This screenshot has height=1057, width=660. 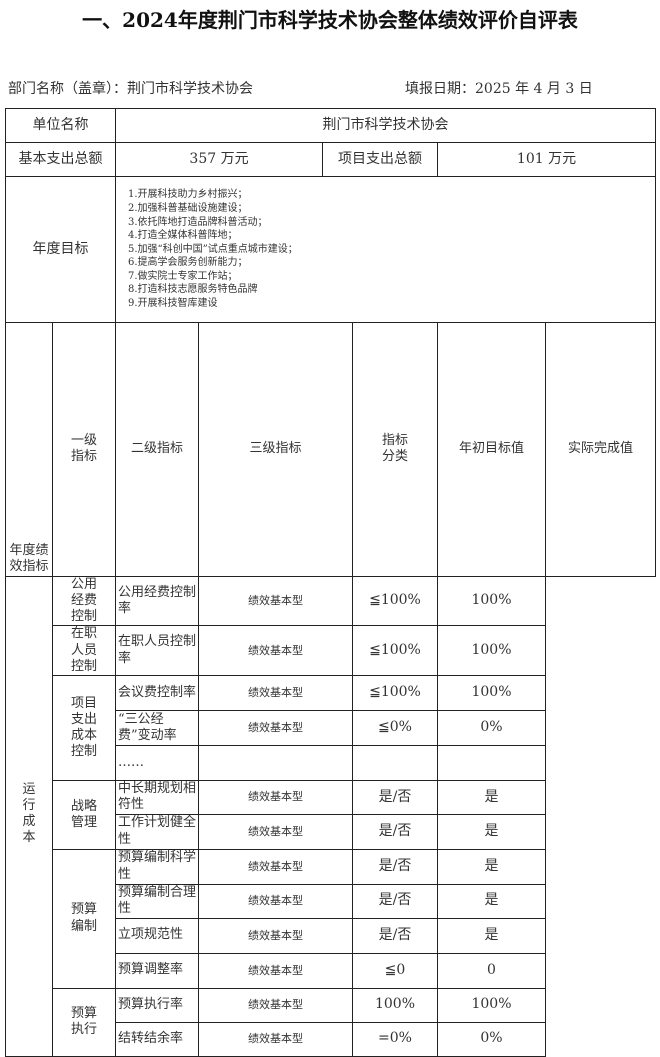 What do you see at coordinates (183, 236) in the screenshot?
I see `goal-item: 4.打造全媒体科普阵地；` at bounding box center [183, 236].